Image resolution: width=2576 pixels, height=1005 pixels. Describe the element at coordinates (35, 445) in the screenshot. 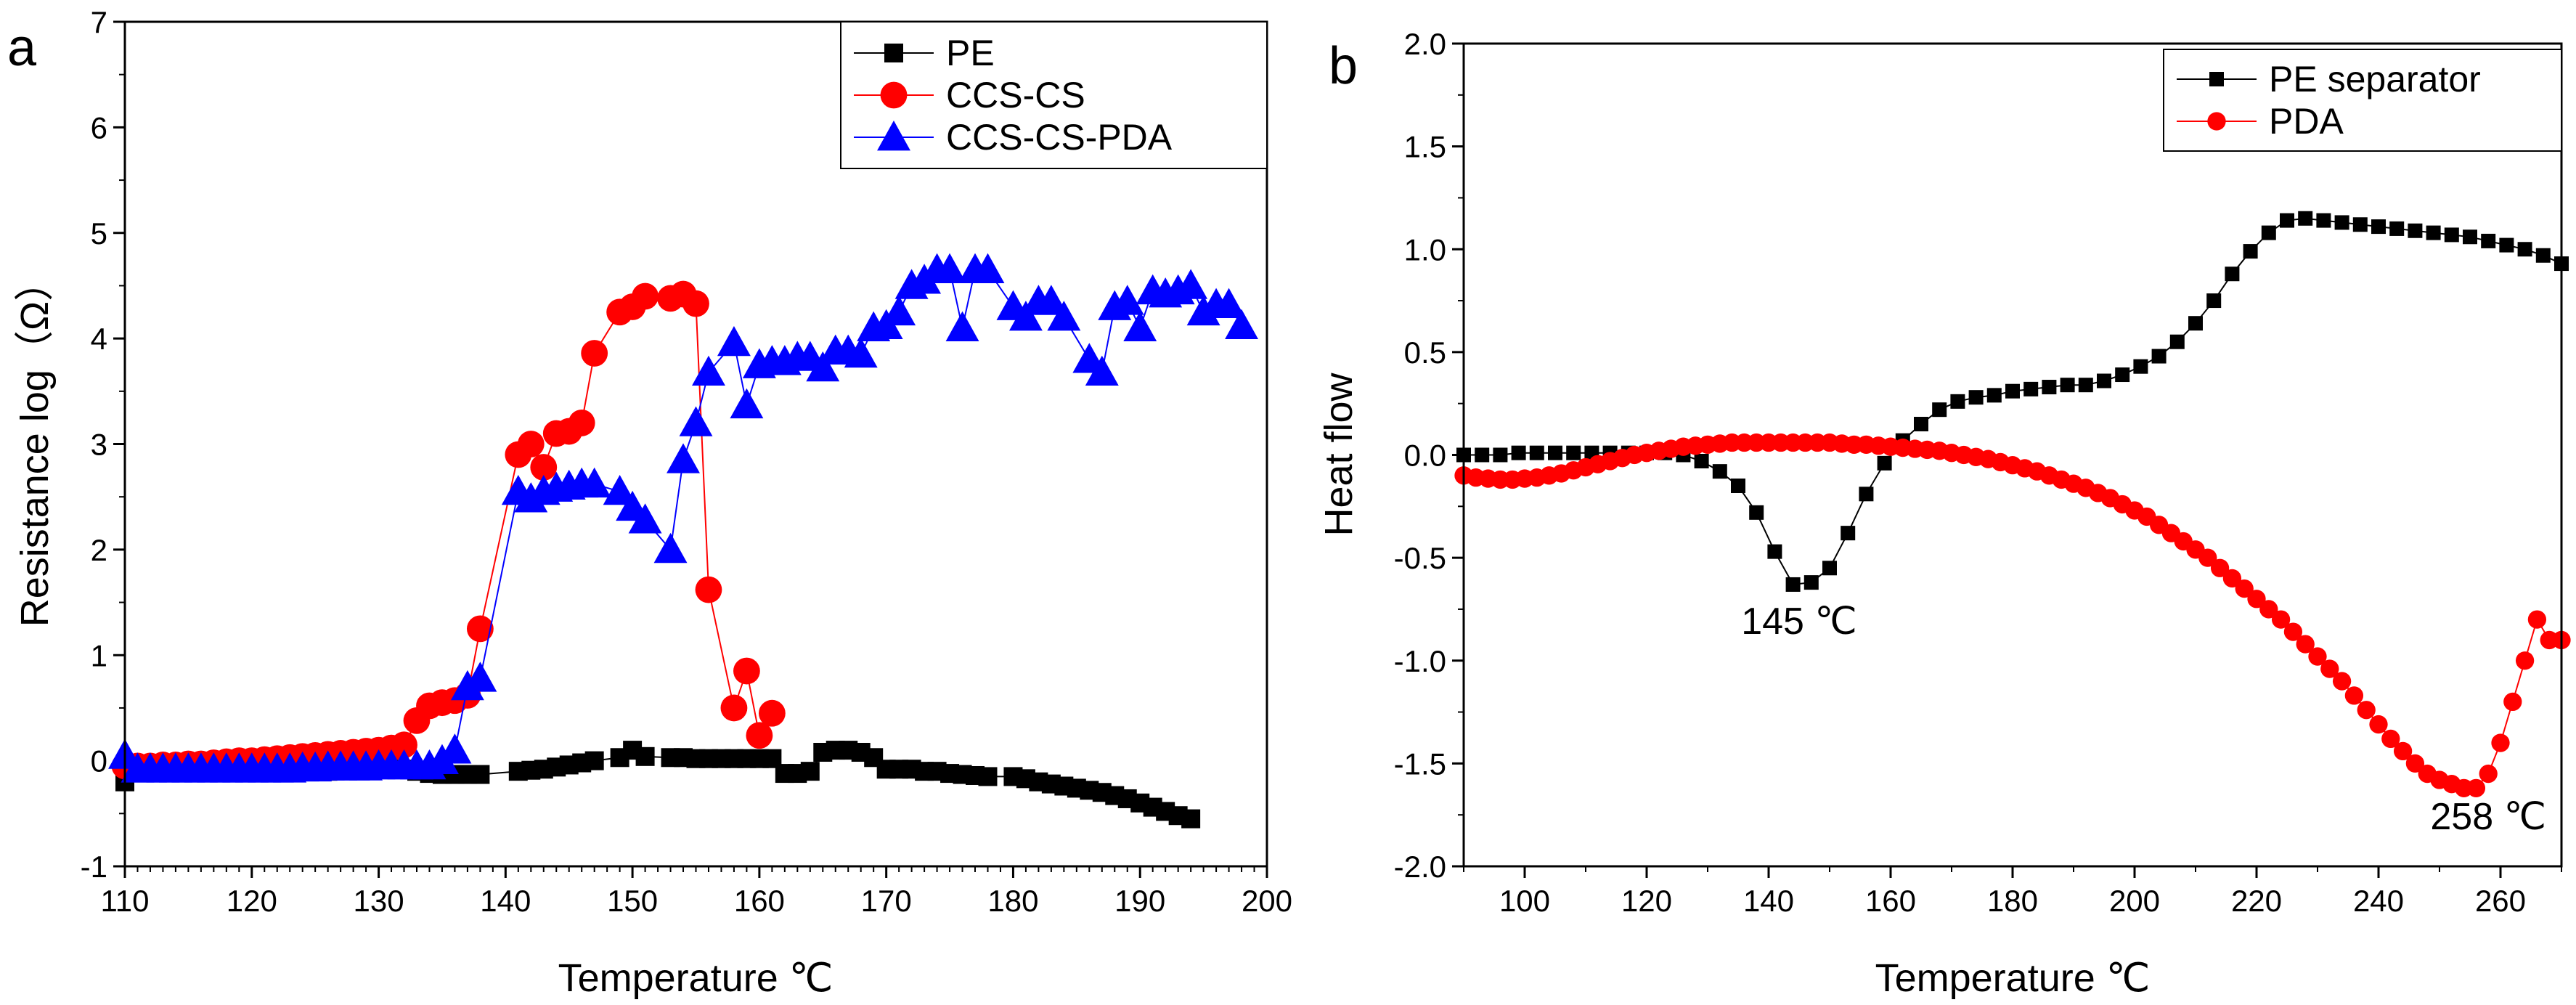

I see `panel-a-y-axis-label: Resistance log（Ω）` at that location.